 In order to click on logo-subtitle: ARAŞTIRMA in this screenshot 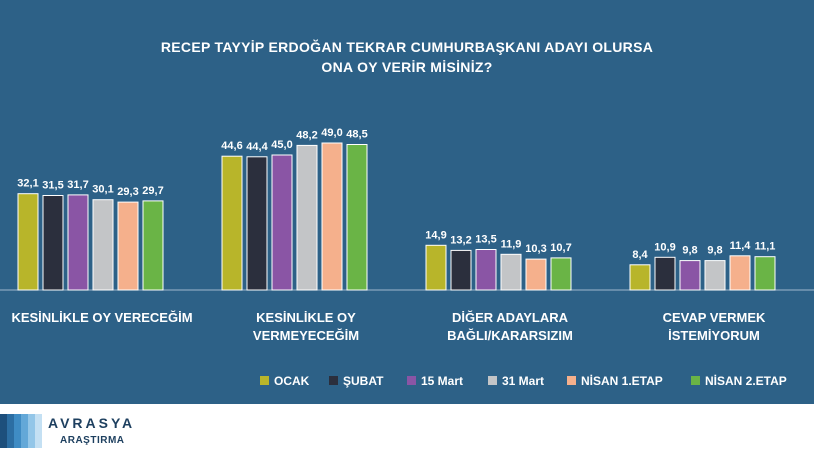, I will do `click(92, 440)`.